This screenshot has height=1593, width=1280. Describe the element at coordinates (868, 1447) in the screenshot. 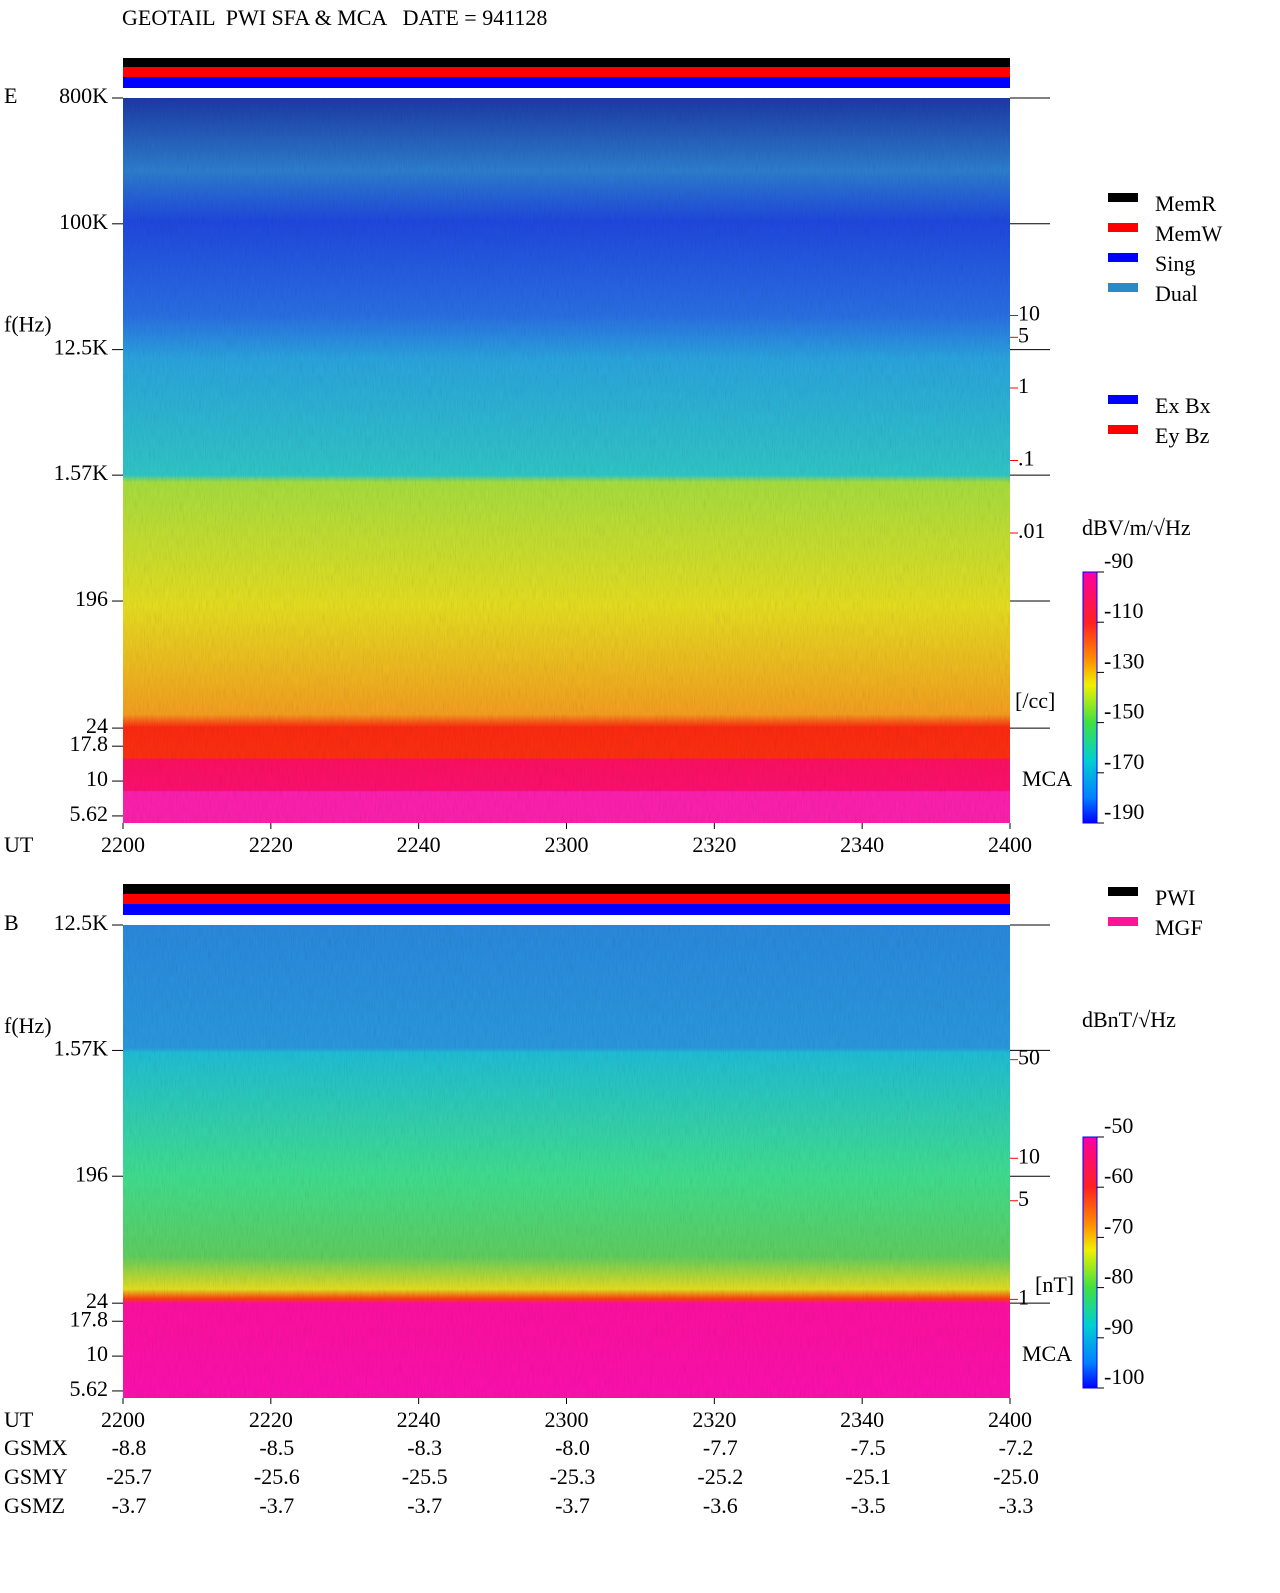

I see `ephemeris-value: -7.5` at that location.